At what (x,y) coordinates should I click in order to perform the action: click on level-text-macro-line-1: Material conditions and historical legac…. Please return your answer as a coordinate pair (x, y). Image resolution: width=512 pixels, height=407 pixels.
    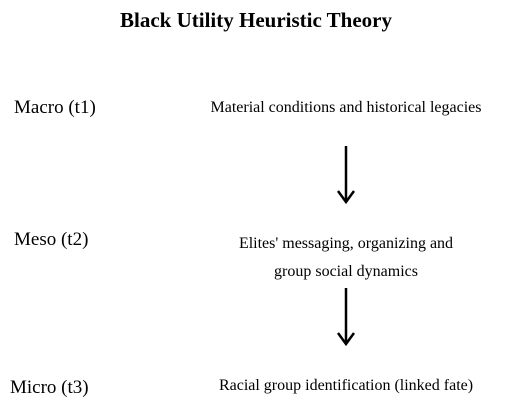
    Looking at the image, I should click on (346, 107).